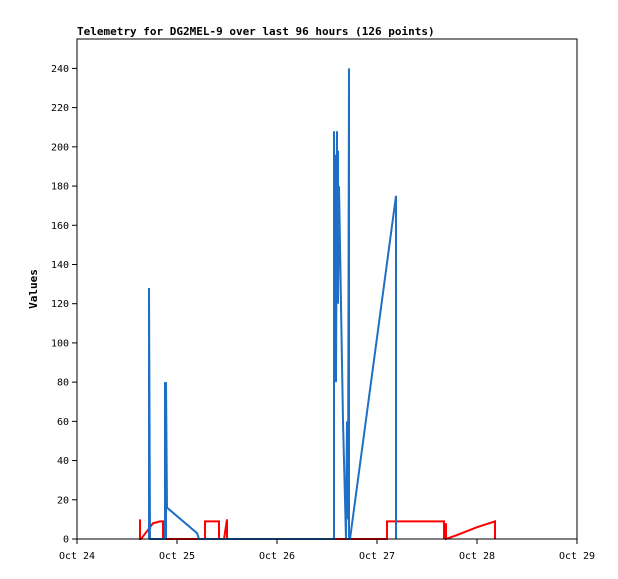 The height and width of the screenshot is (579, 618). Describe the element at coordinates (63, 422) in the screenshot. I see `y-tick-label: 60` at that location.